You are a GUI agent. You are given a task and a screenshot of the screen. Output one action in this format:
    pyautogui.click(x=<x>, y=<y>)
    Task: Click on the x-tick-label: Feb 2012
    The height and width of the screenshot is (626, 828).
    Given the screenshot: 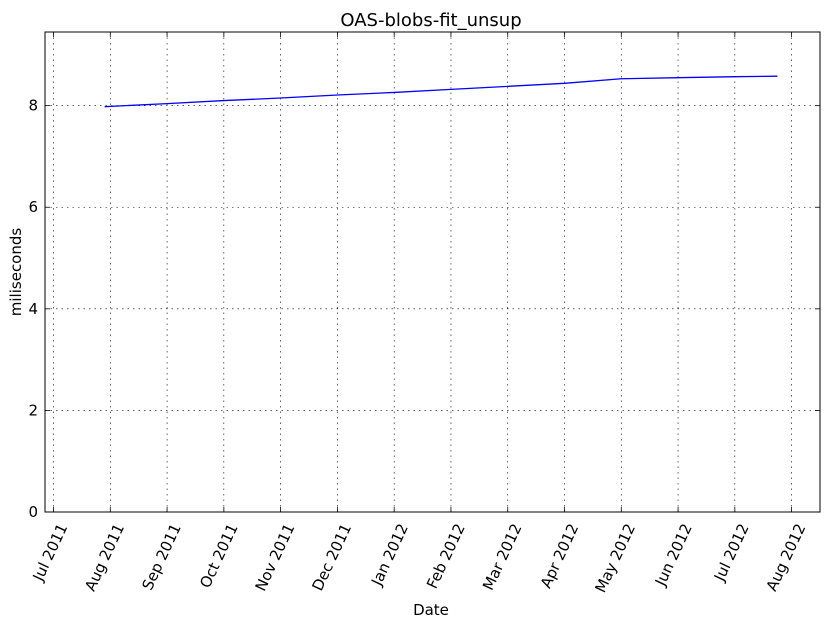 What is the action you would take?
    pyautogui.click(x=446, y=556)
    